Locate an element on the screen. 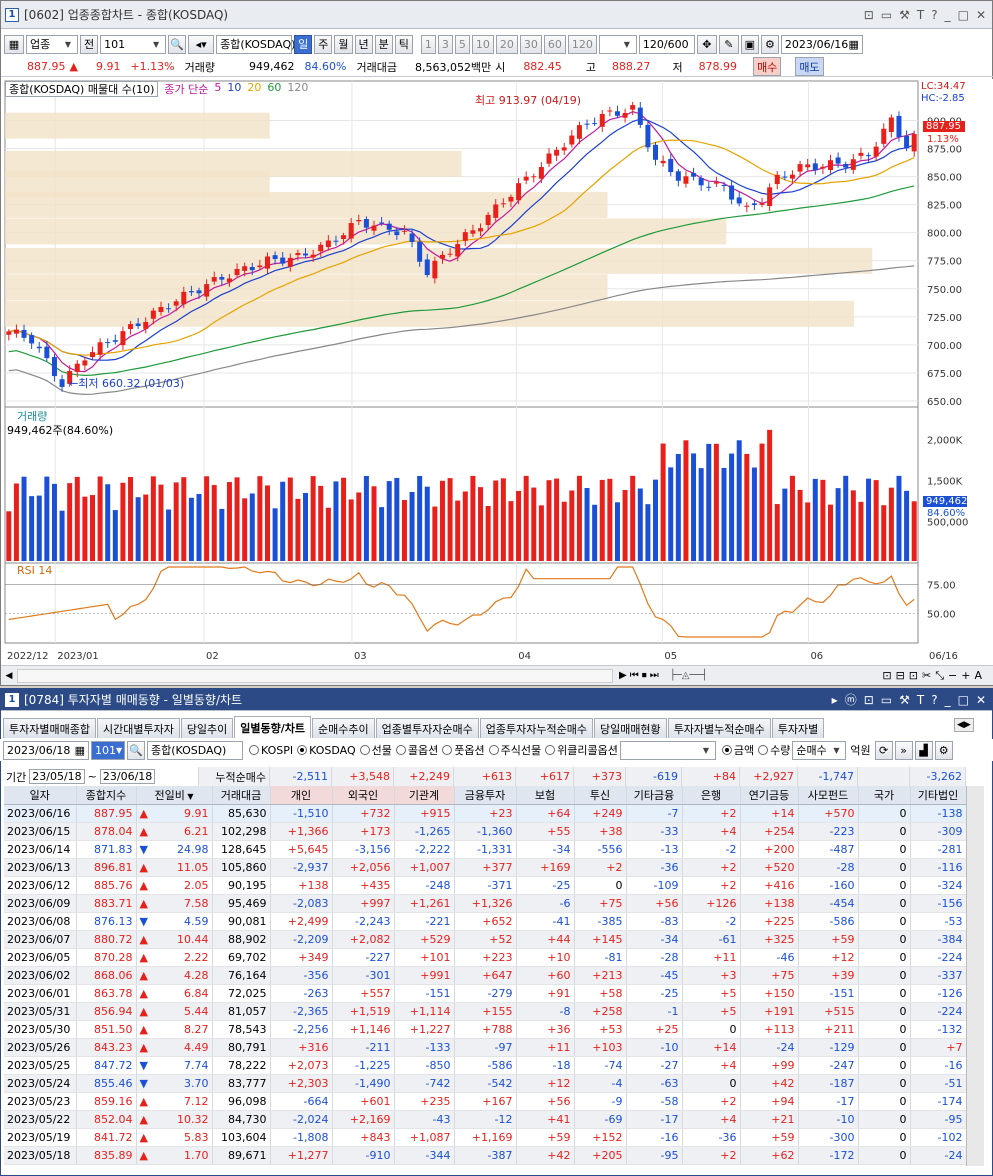 The height and width of the screenshot is (1176, 993). zoom-slider: ├─◬──┤ is located at coordinates (688, 675).